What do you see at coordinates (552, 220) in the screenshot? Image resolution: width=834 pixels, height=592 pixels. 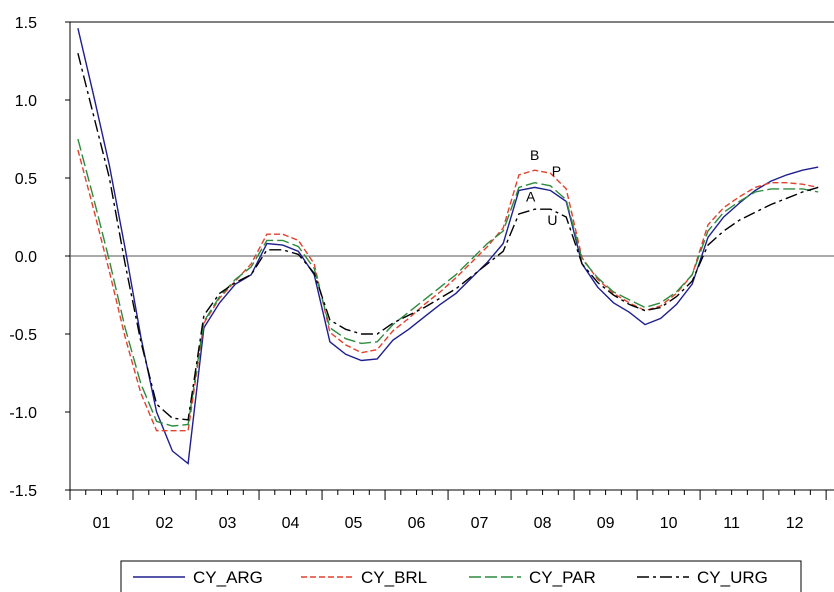 I see `annotation-u: U` at bounding box center [552, 220].